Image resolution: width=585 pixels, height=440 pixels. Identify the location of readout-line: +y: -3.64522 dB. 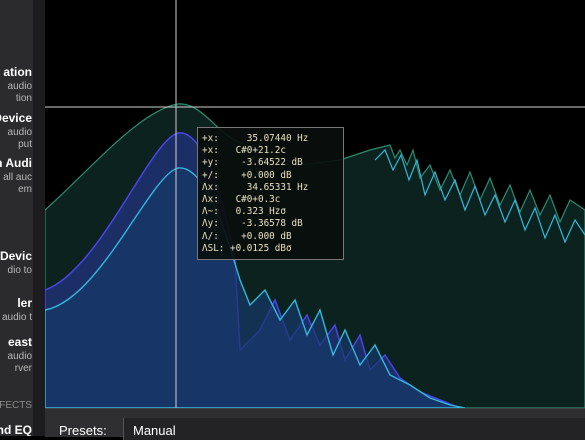
(252, 163).